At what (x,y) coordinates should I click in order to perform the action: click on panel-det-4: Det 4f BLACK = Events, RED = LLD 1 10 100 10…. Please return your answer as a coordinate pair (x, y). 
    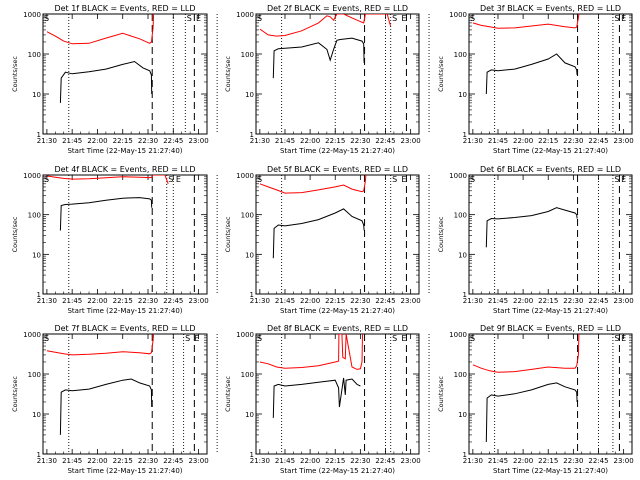
    Looking at the image, I should click on (114, 240).